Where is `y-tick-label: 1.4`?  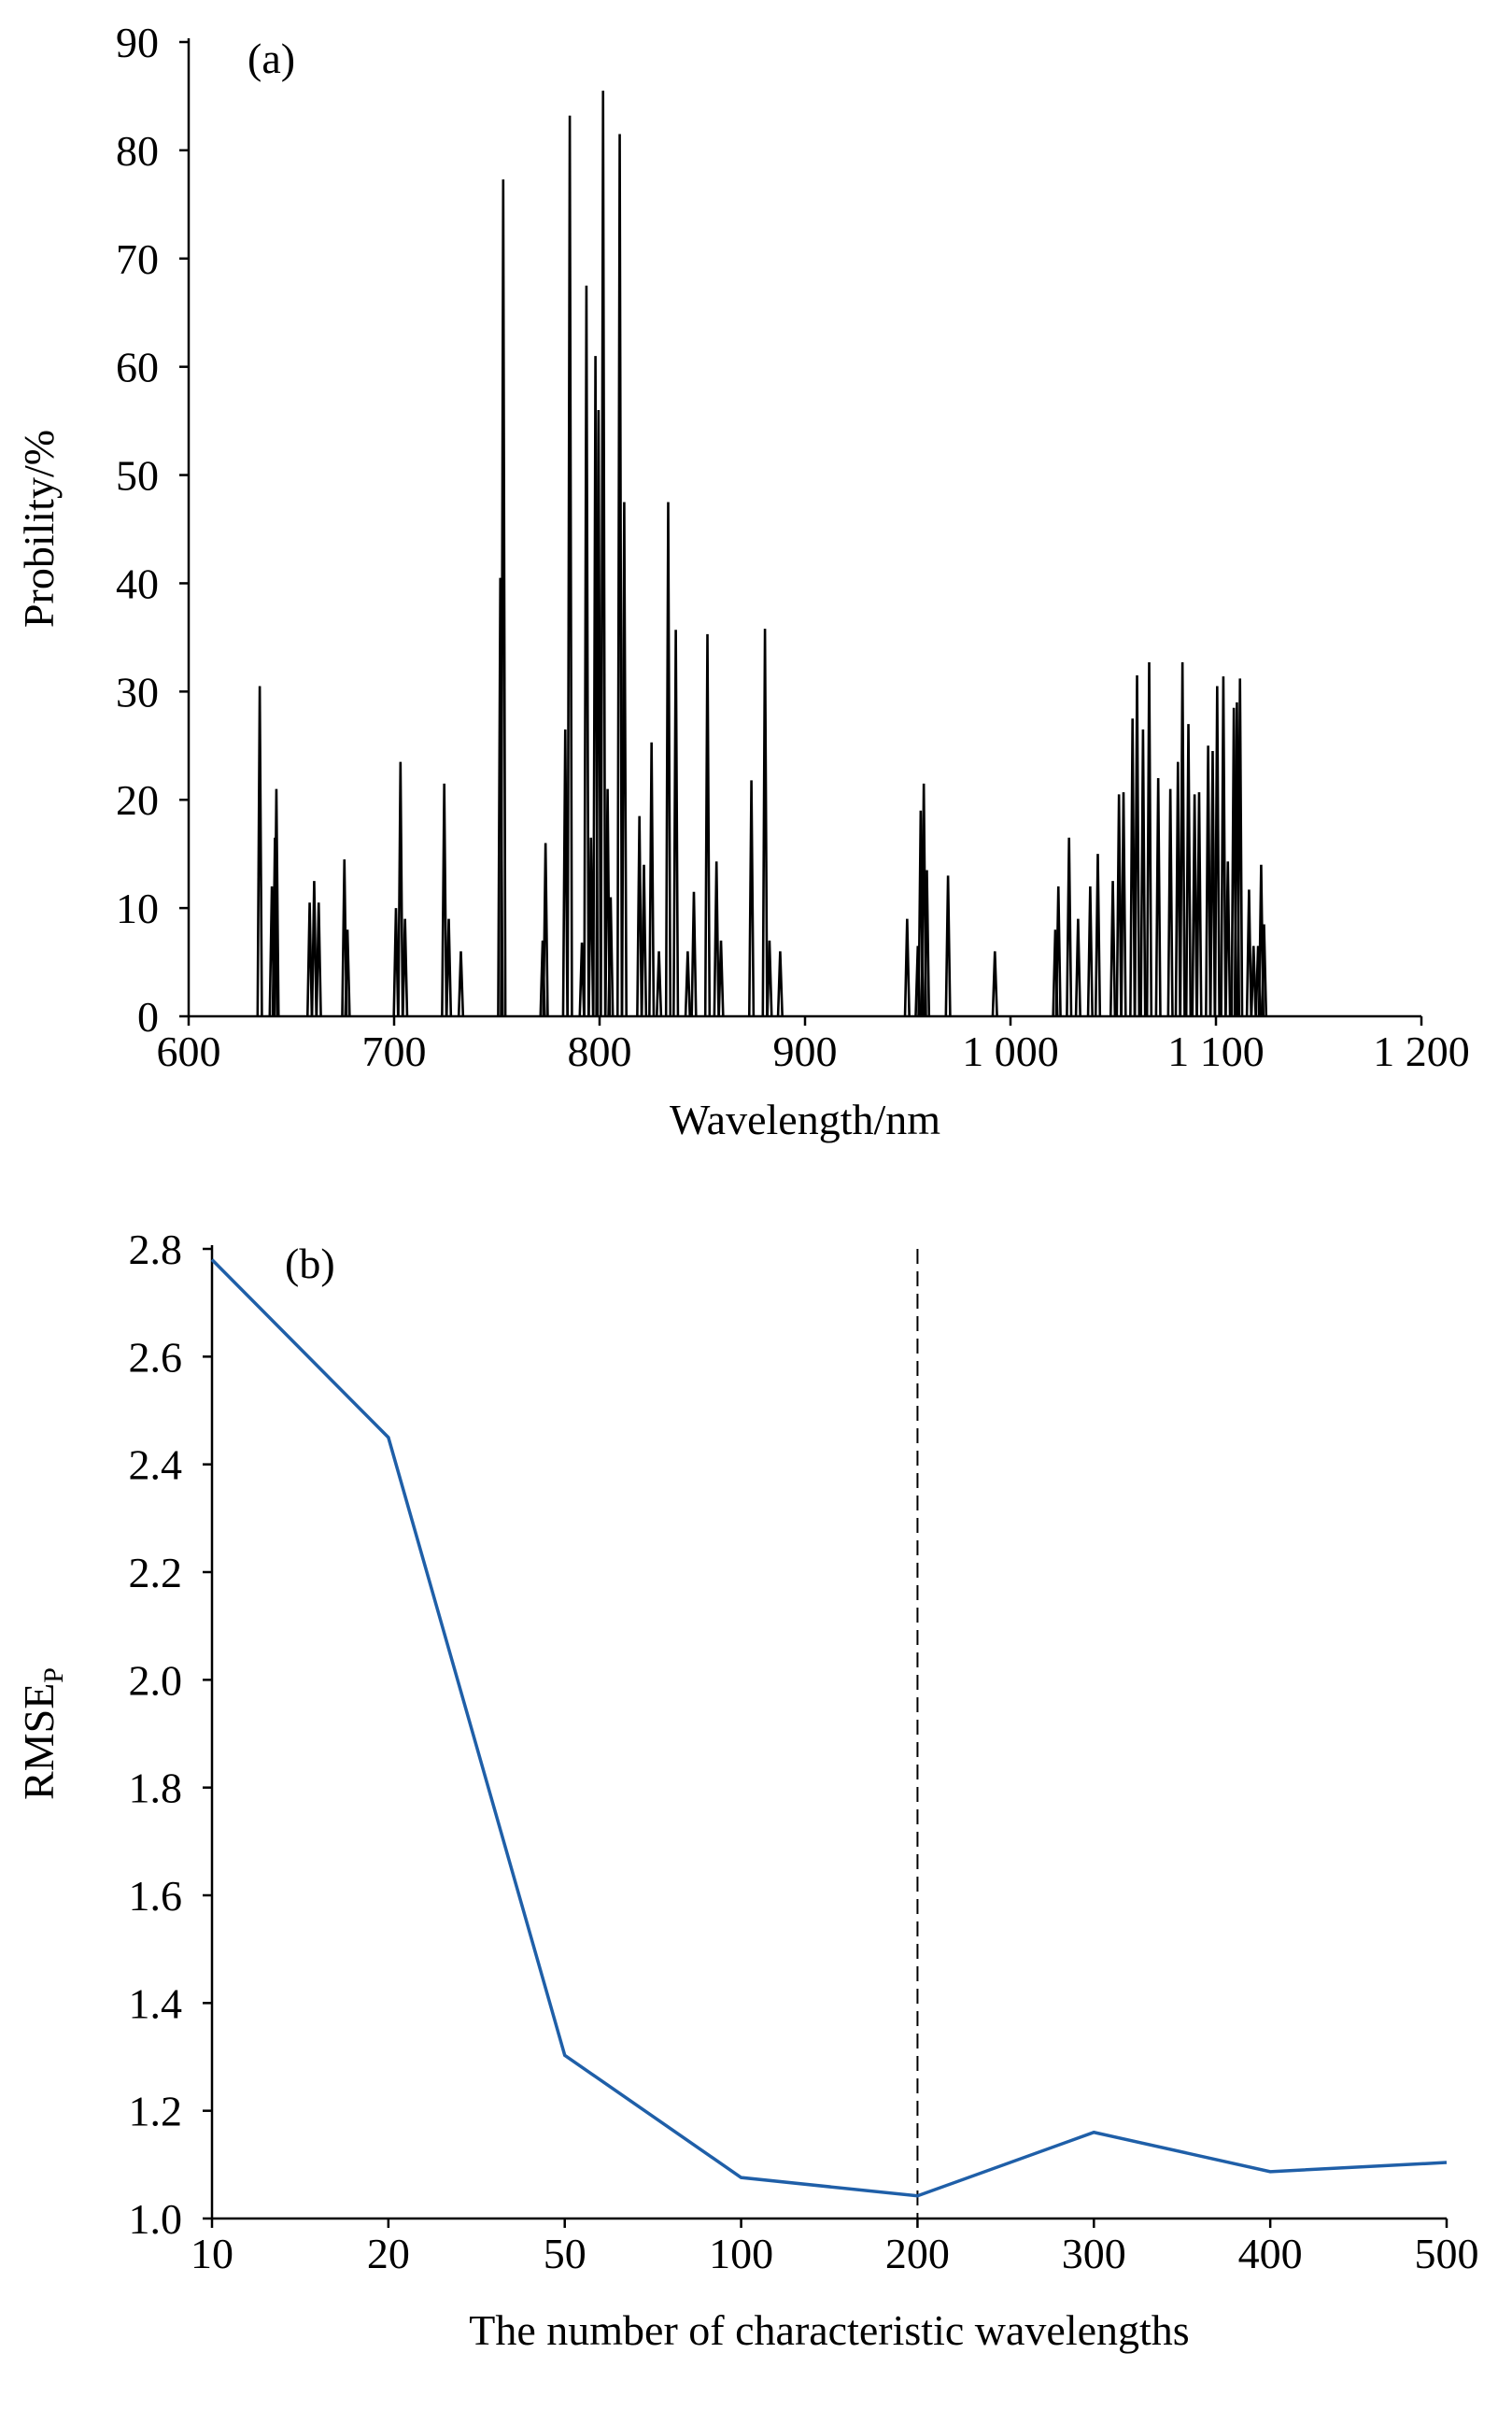 y-tick-label: 1.4 is located at coordinates (156, 2003).